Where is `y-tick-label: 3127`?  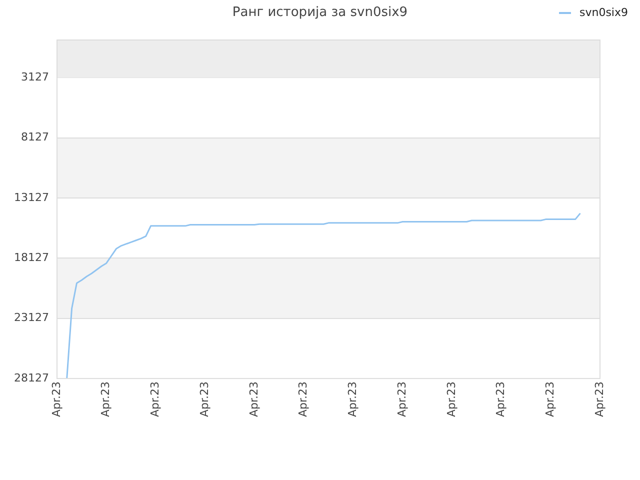 y-tick-label: 3127 is located at coordinates (34, 77).